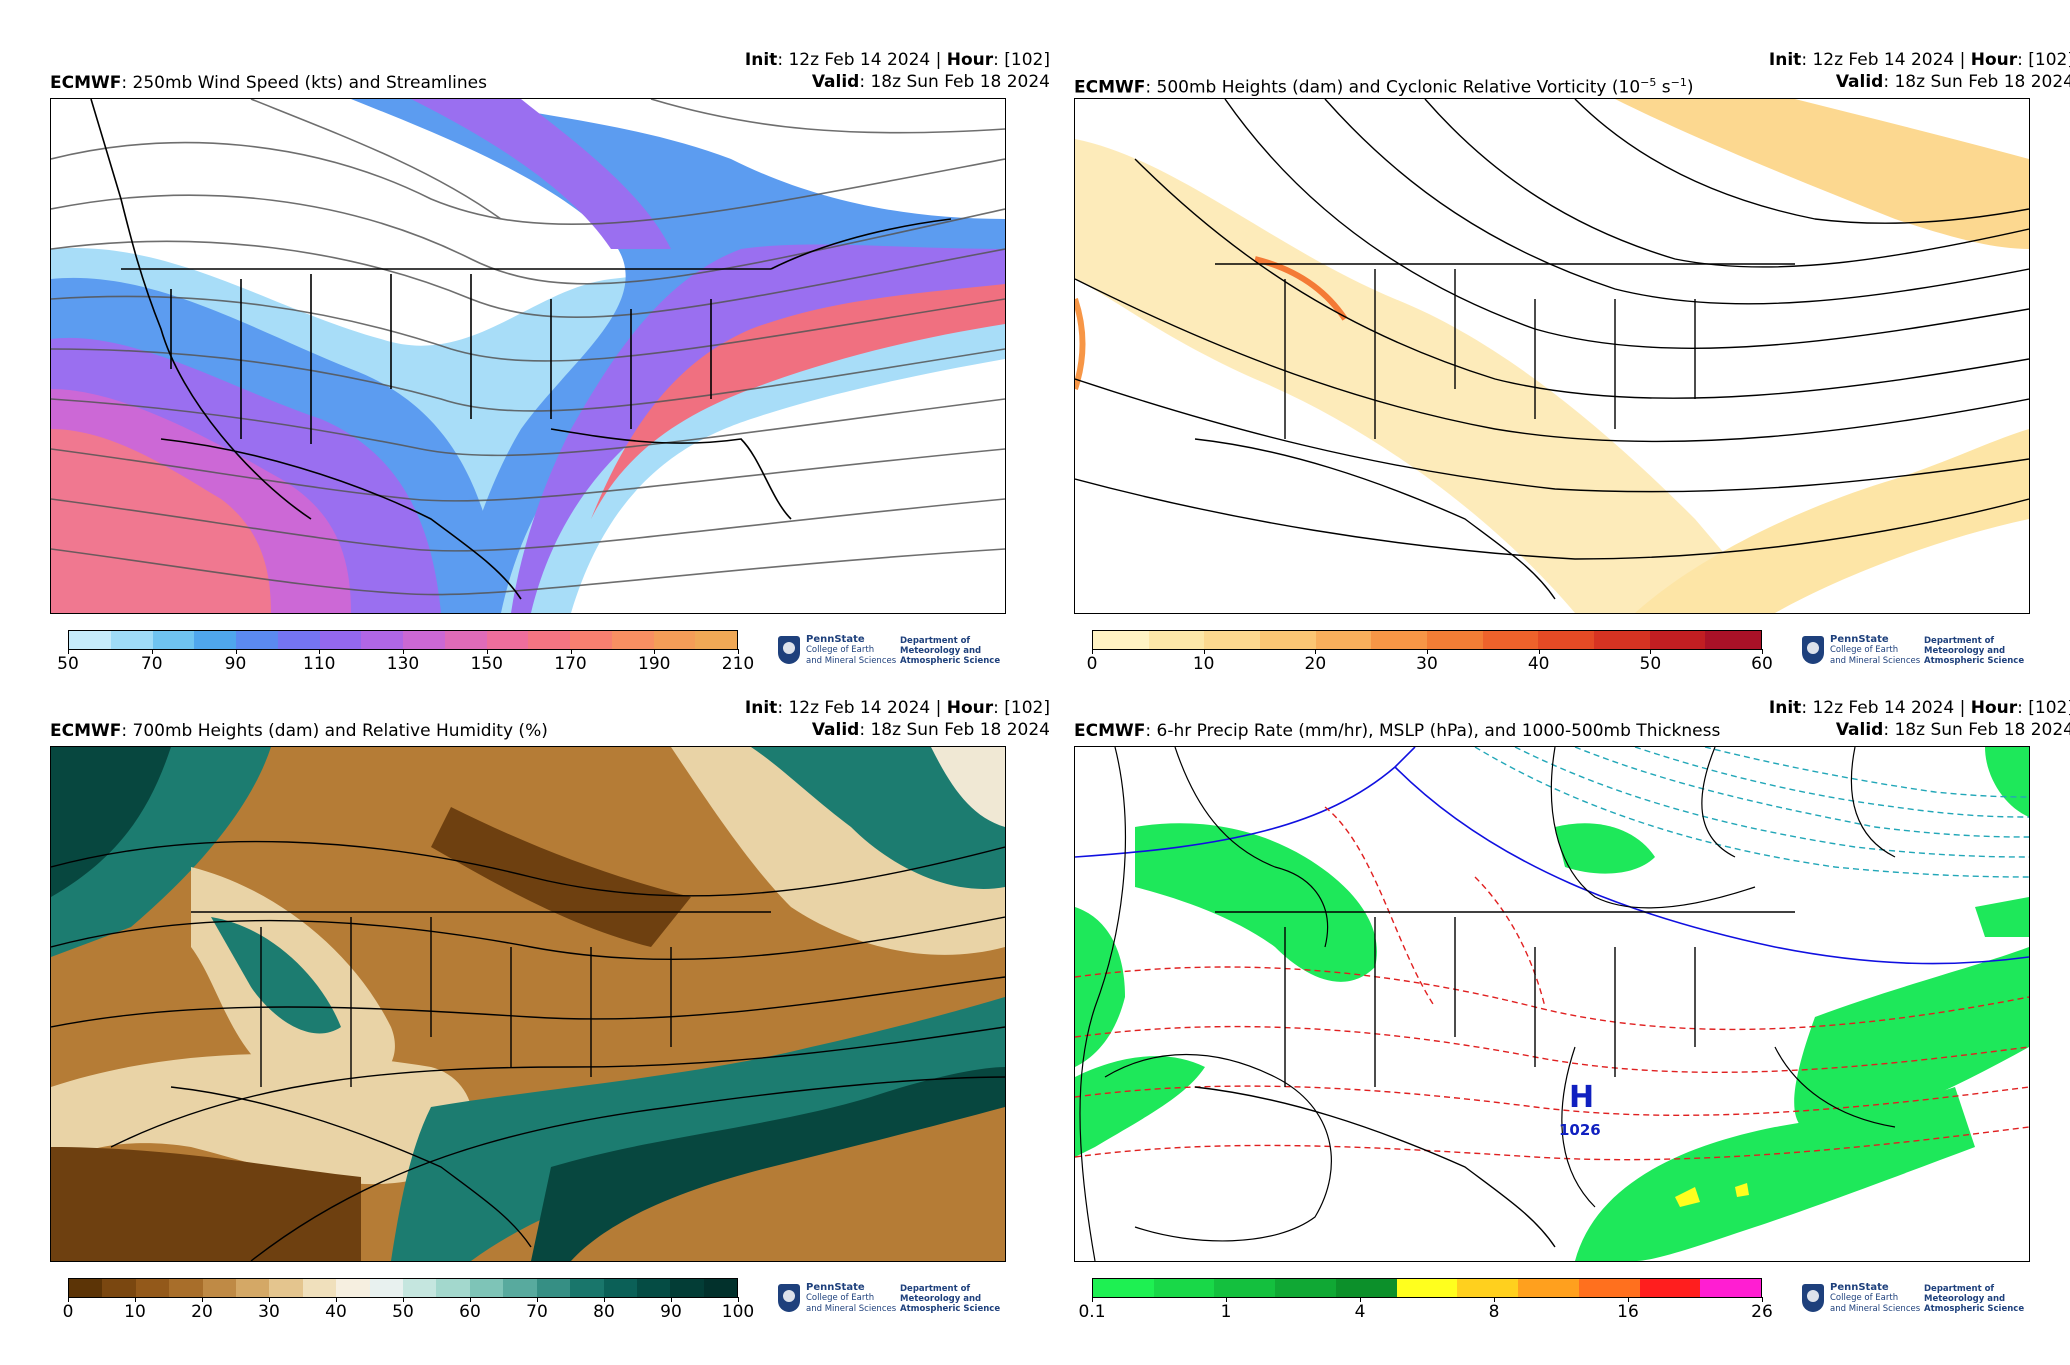 This screenshot has width=2070, height=1365. Describe the element at coordinates (1425, 1310) in the screenshot. I see `colorbar-ticks: 0.1 1 4 8 16 26` at that location.